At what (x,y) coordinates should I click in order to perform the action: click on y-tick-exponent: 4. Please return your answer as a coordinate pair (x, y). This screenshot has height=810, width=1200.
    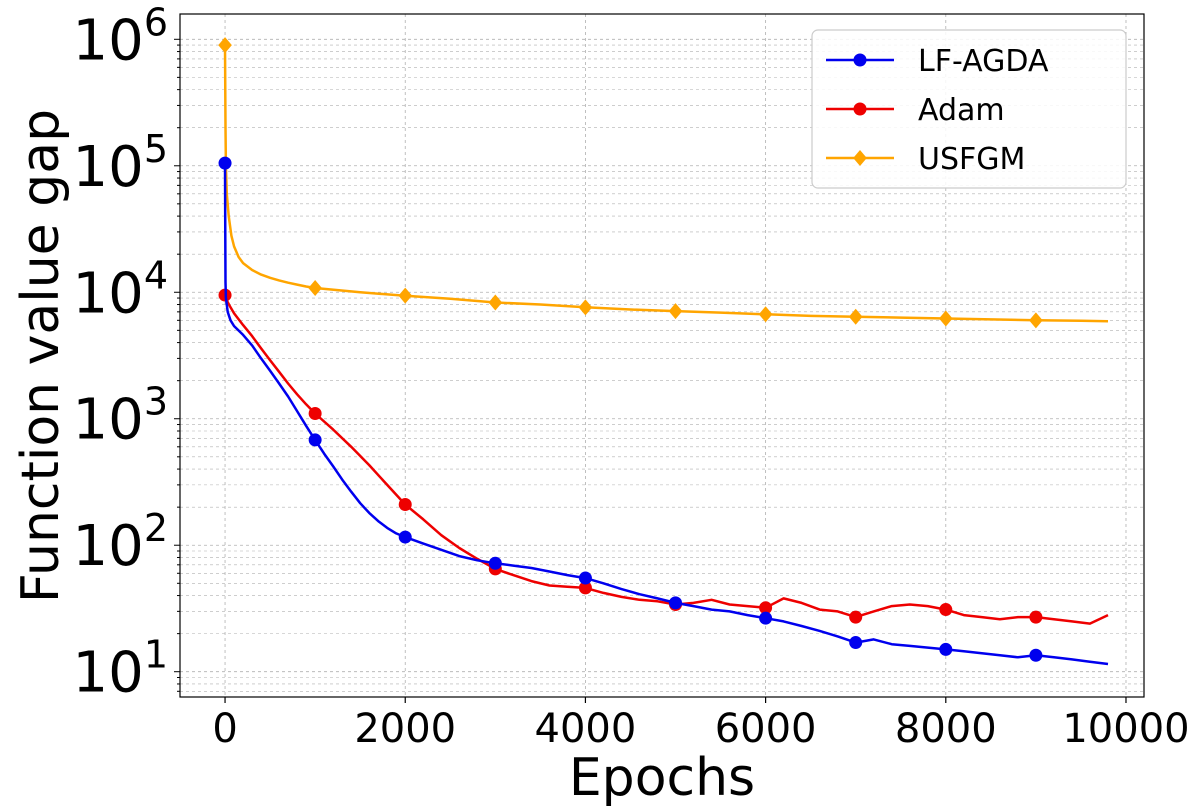
    Looking at the image, I should click on (156, 275).